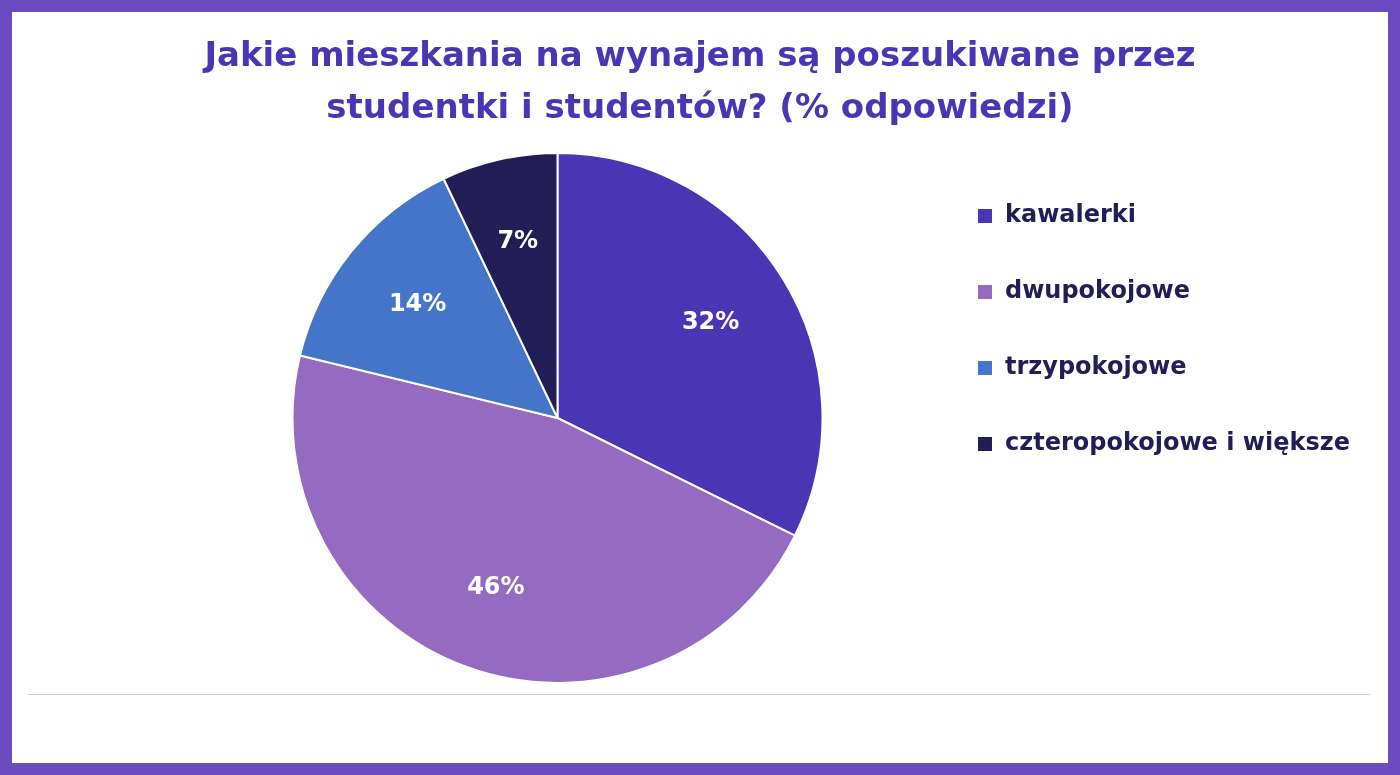 This screenshot has height=775, width=1400. What do you see at coordinates (1177, 442) in the screenshot?
I see `legend-label: czteropokojowe i większe` at bounding box center [1177, 442].